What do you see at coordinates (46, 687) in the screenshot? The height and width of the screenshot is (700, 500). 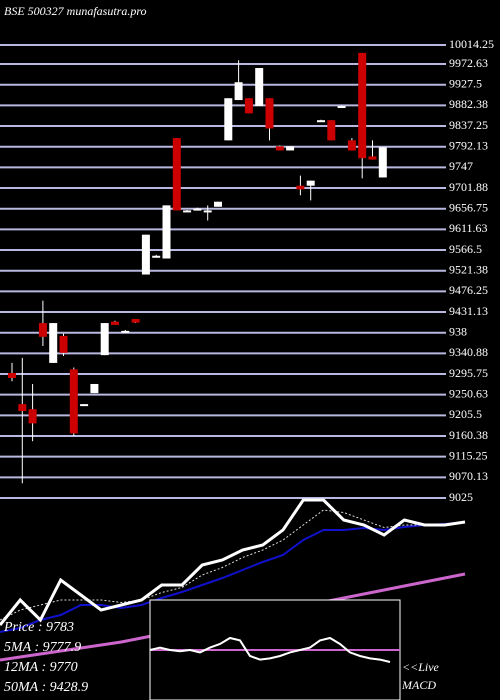 I see `legend-entry: 50MA : 9428.9` at bounding box center [46, 687].